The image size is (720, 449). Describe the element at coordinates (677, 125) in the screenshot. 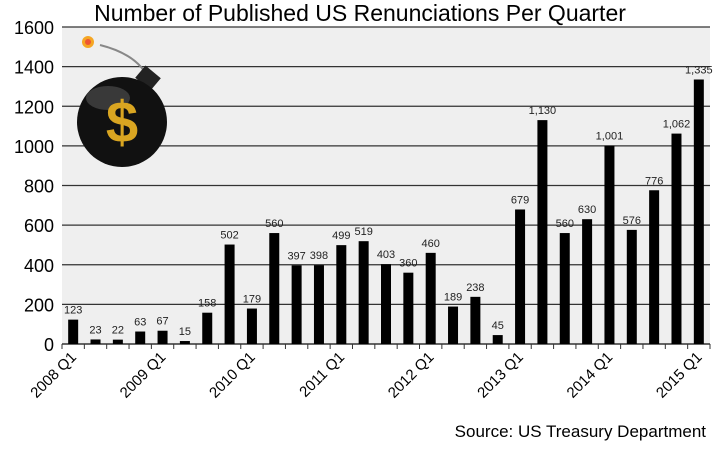

I see `data-label: 1,062` at that location.